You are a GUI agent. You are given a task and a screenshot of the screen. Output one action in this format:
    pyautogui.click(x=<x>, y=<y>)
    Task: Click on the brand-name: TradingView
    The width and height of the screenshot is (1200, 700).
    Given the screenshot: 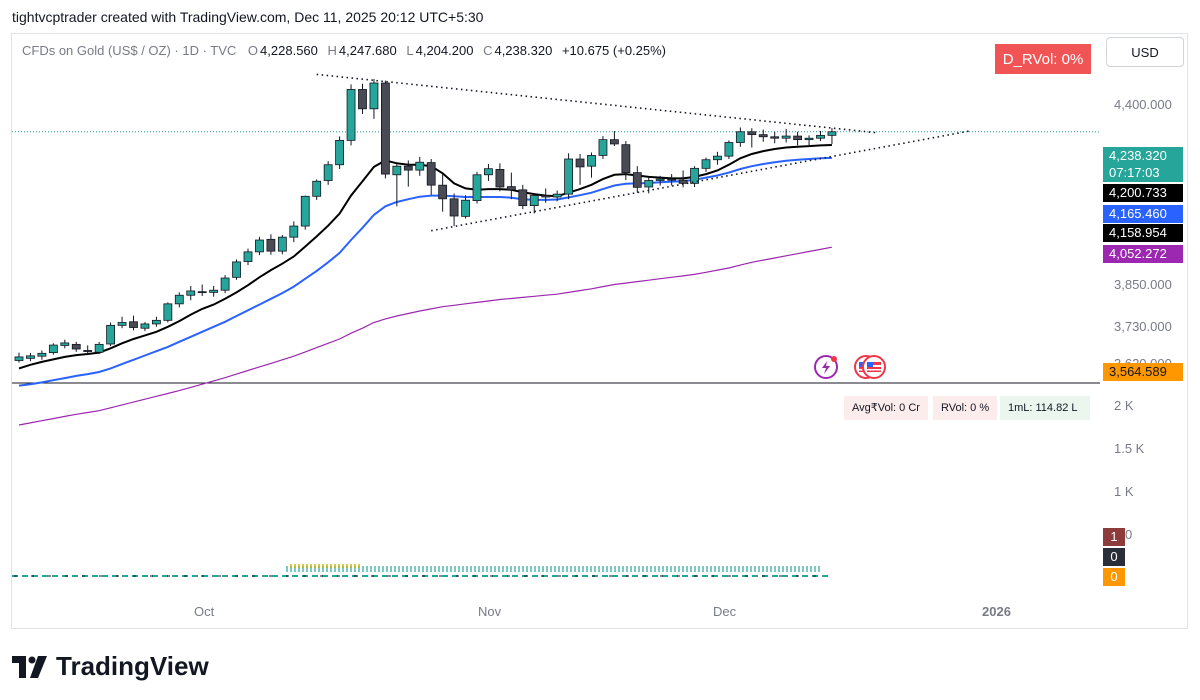 What is the action you would take?
    pyautogui.click(x=132, y=666)
    